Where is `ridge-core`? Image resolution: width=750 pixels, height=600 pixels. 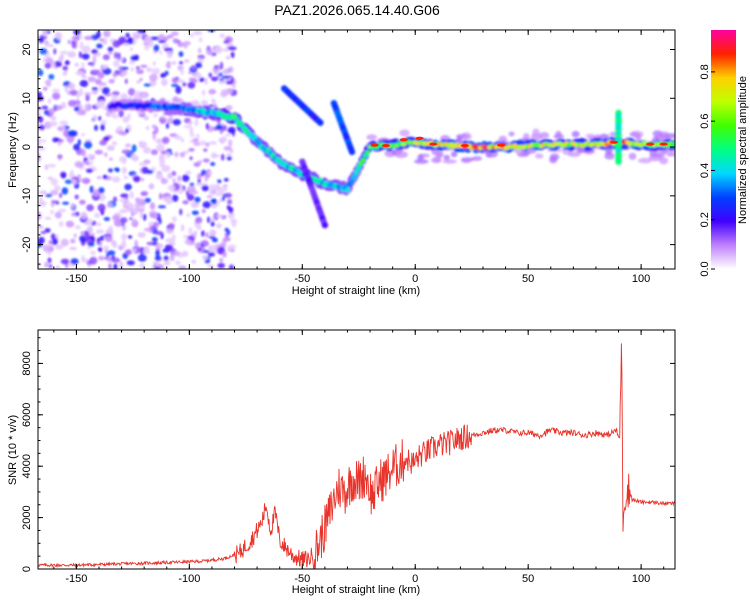 ridge-core is located at coordinates (354, 177).